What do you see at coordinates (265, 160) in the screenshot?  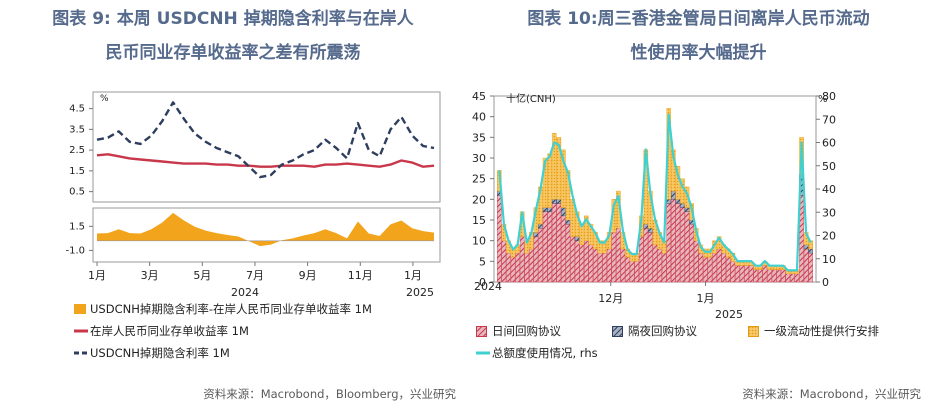 I see `ncd-yield-line` at bounding box center [265, 160].